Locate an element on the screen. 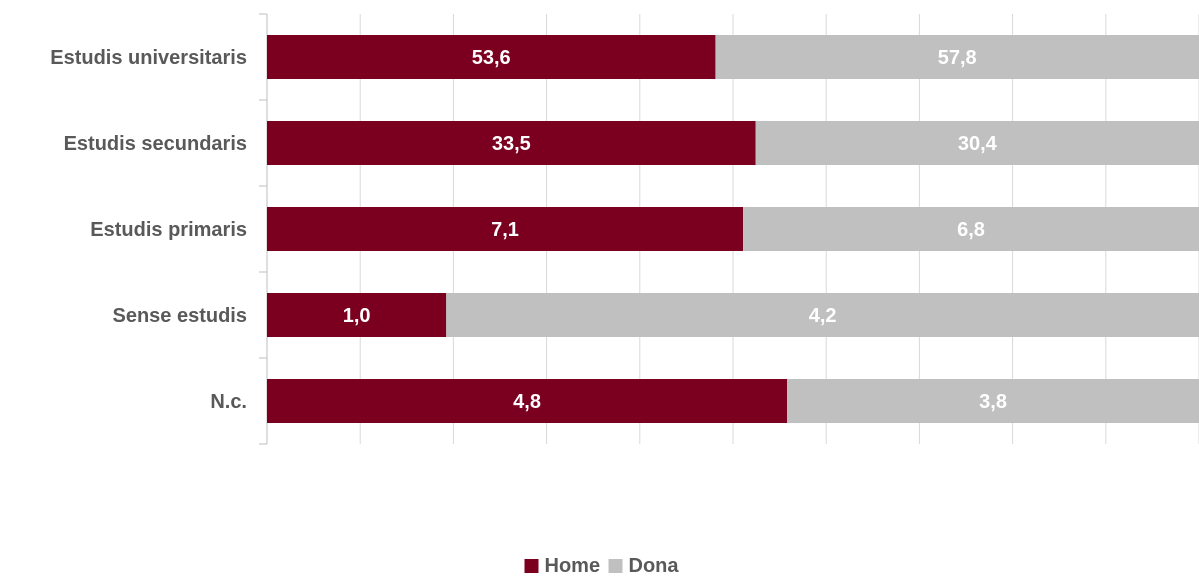 This screenshot has height=580, width=1199. bar-dona-estudis-secundaris is located at coordinates (977, 143).